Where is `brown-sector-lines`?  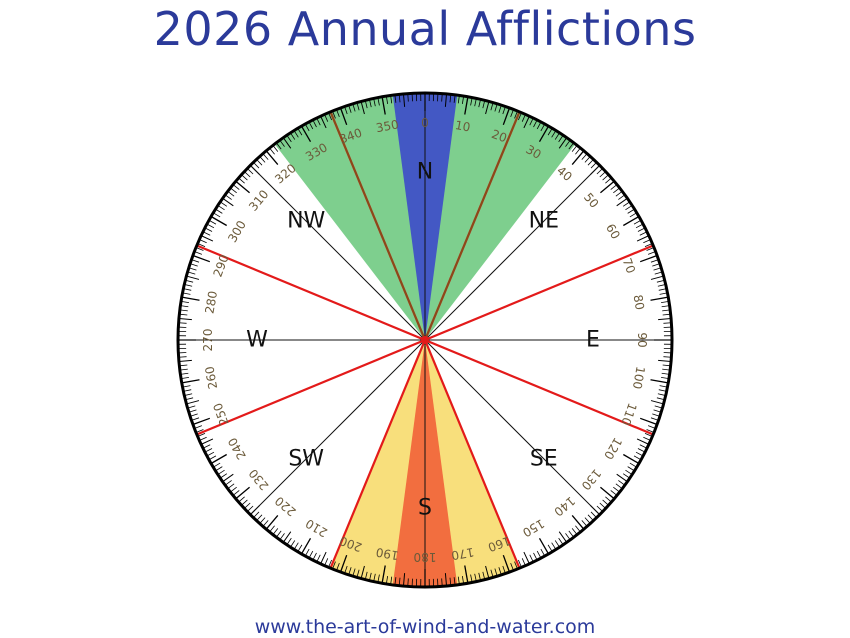
brown-sector-lines is located at coordinates (425, 226).